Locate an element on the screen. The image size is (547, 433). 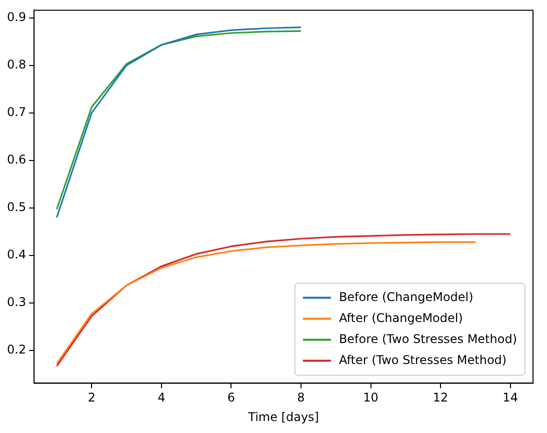
x-tick-label: 10 is located at coordinates (370, 397).